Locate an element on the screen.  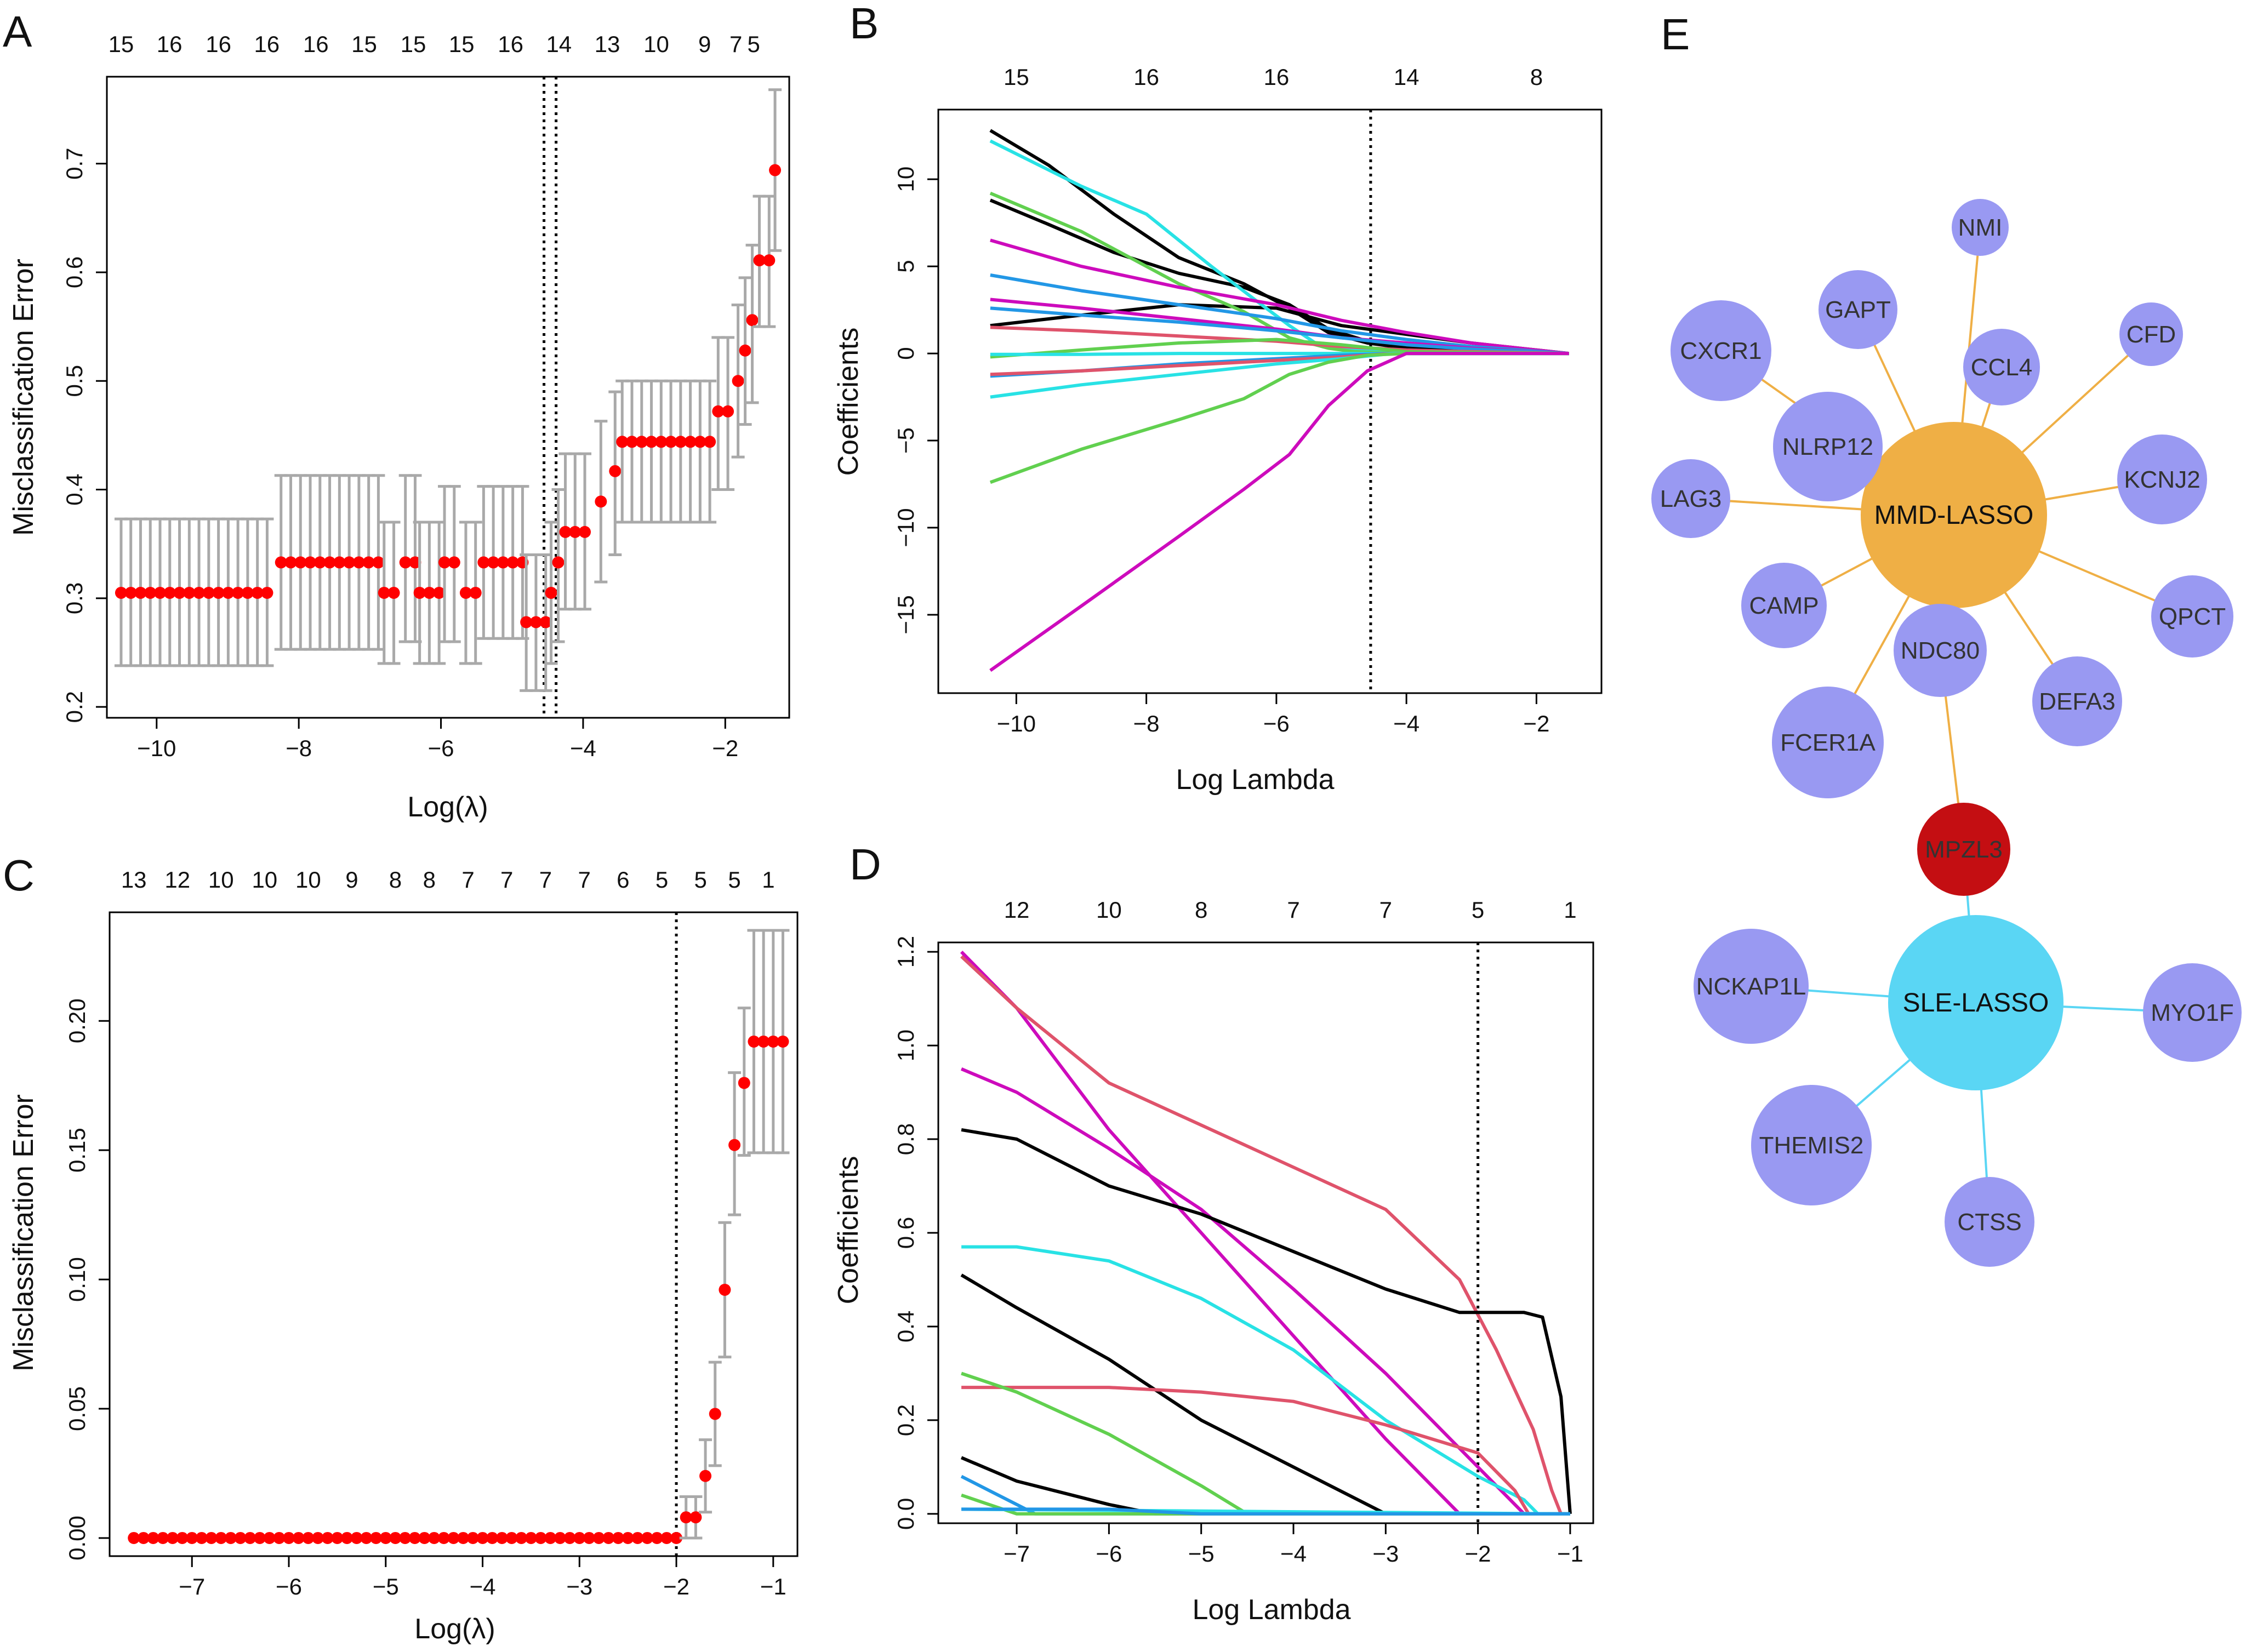
panel-a-top-count: 13 is located at coordinates (608, 44).